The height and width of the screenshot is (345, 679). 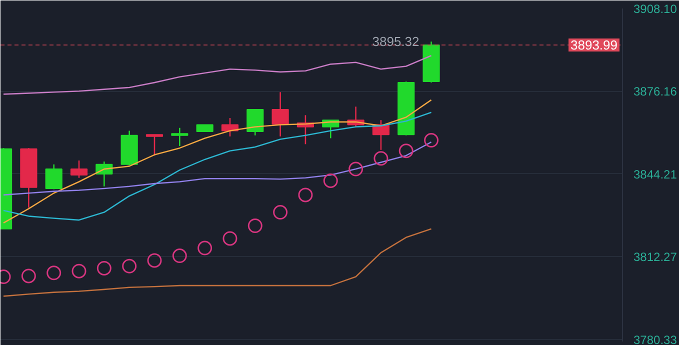 I want to click on y-tick-label: 3812.27, so click(x=656, y=257).